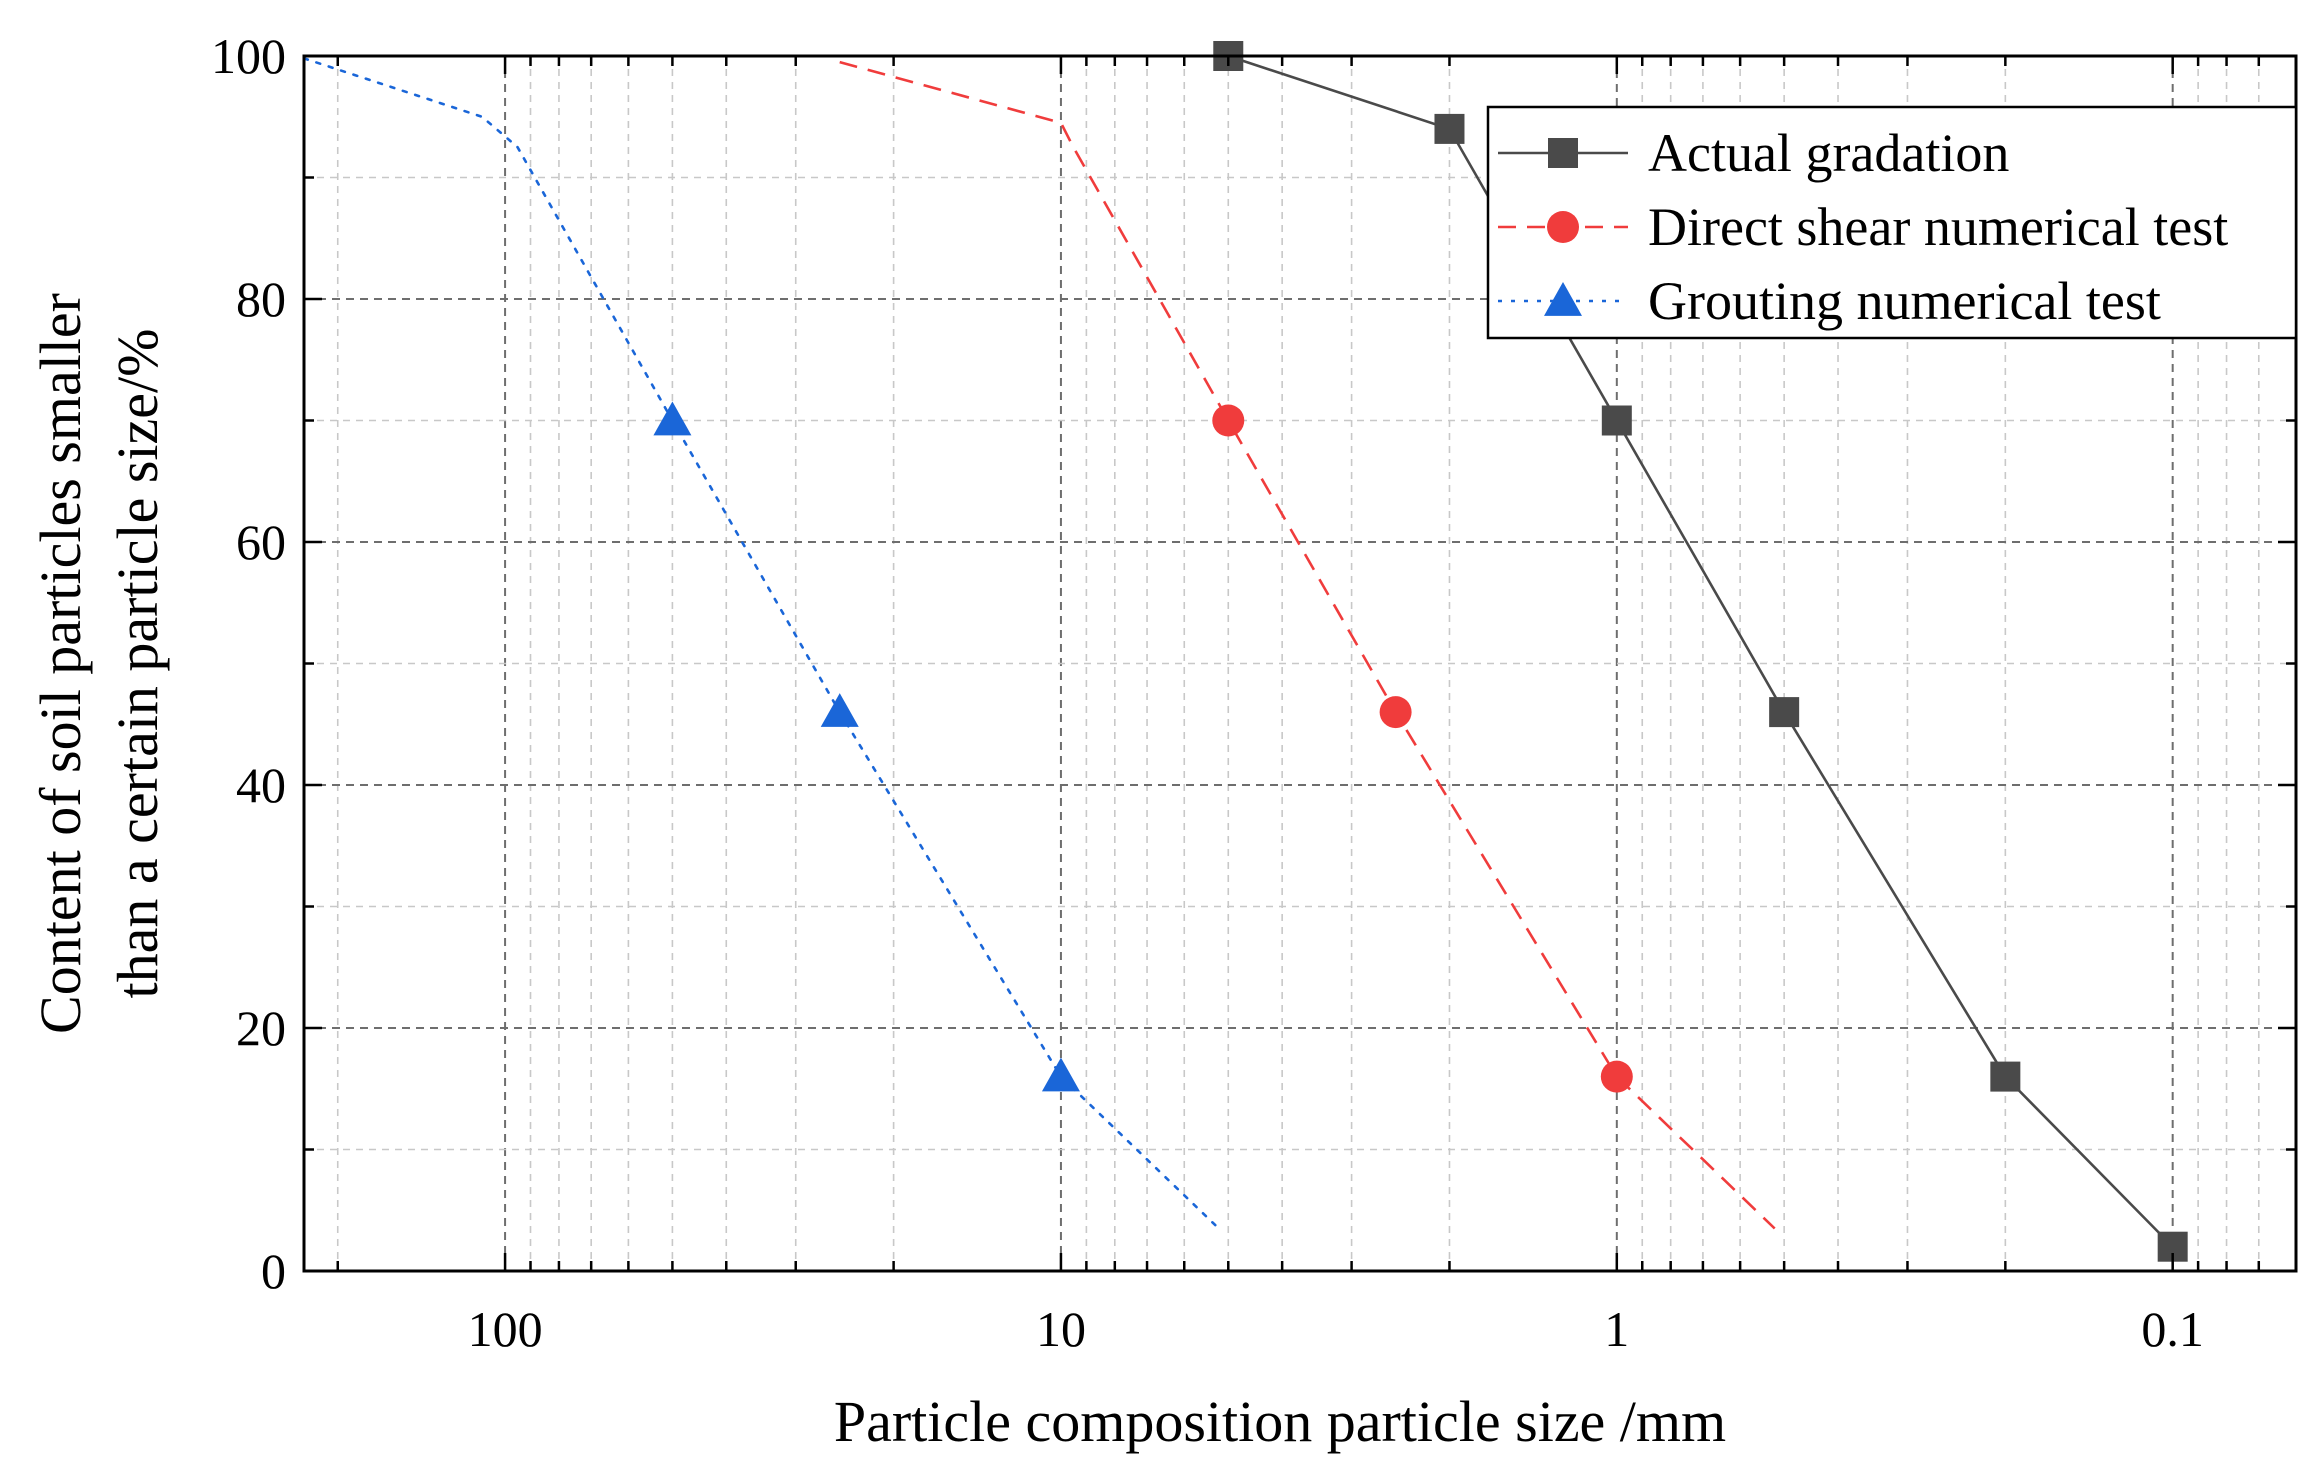 Image resolution: width=2319 pixels, height=1479 pixels. What do you see at coordinates (60, 663) in the screenshot?
I see `y-axis-title-line: Content of soil particles smaller` at bounding box center [60, 663].